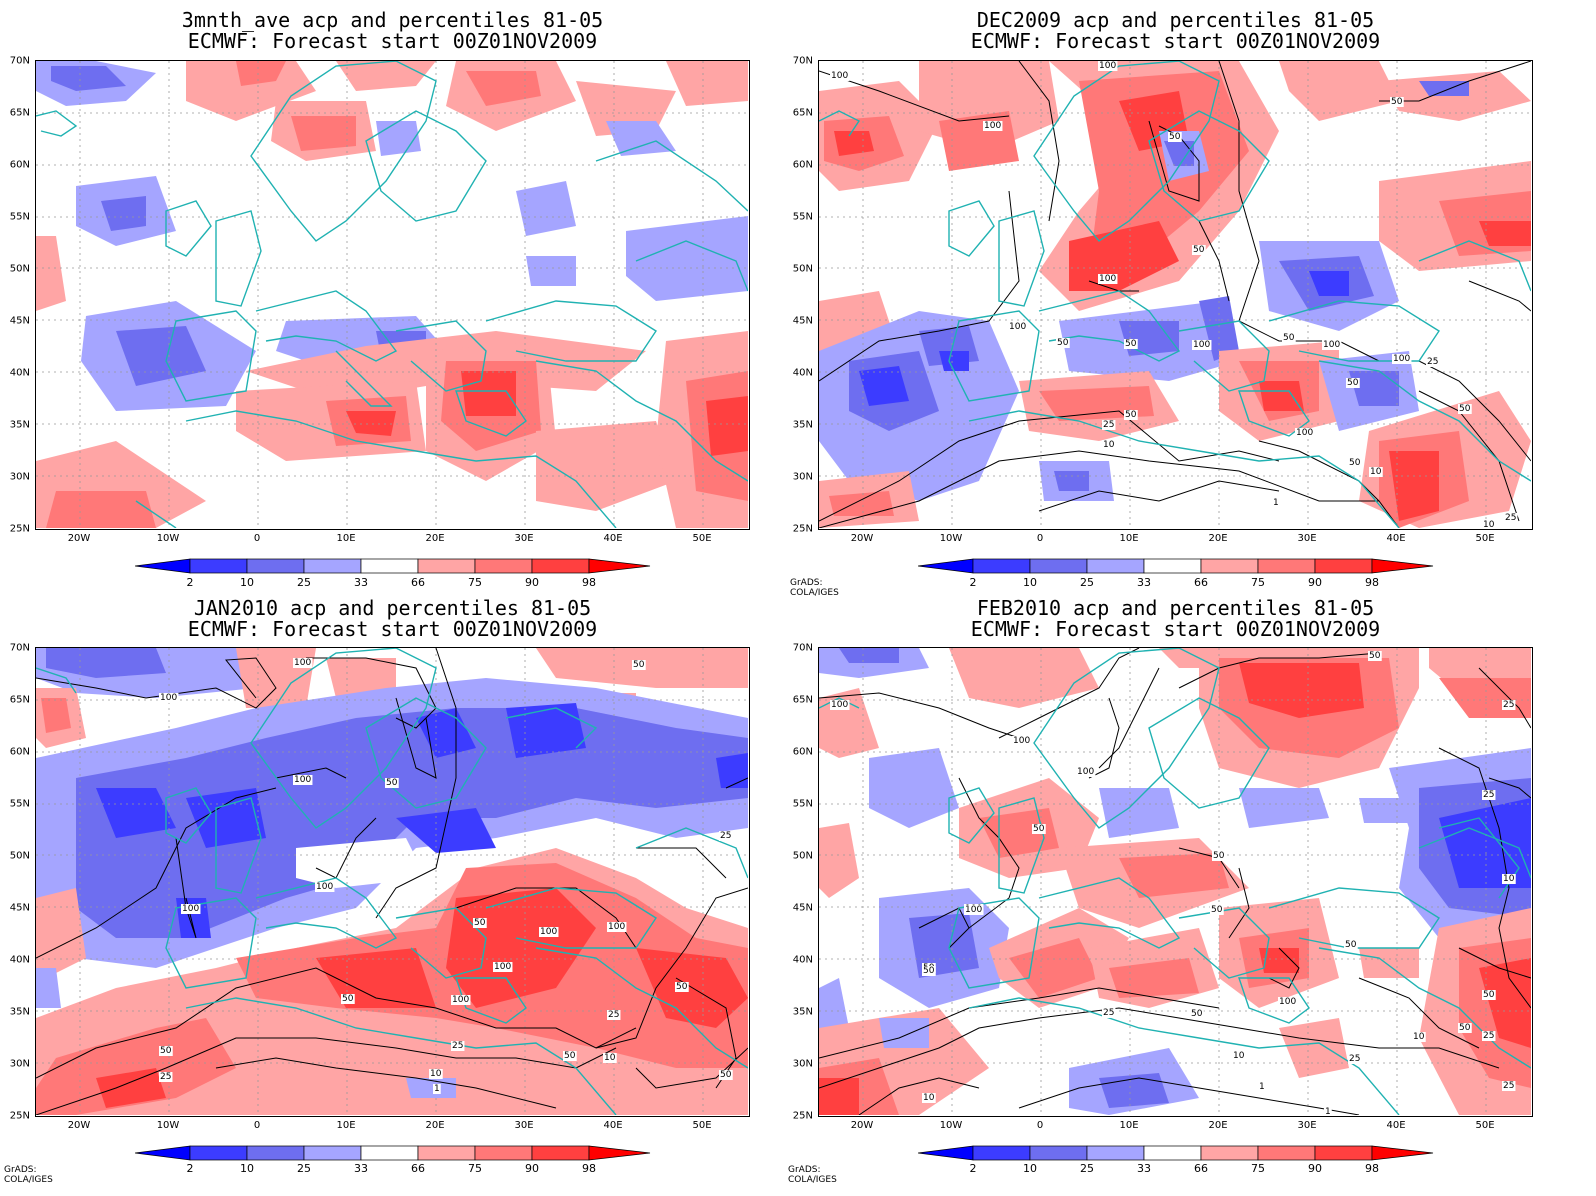  I want to click on lon-label: 10E, so click(1129, 1125).